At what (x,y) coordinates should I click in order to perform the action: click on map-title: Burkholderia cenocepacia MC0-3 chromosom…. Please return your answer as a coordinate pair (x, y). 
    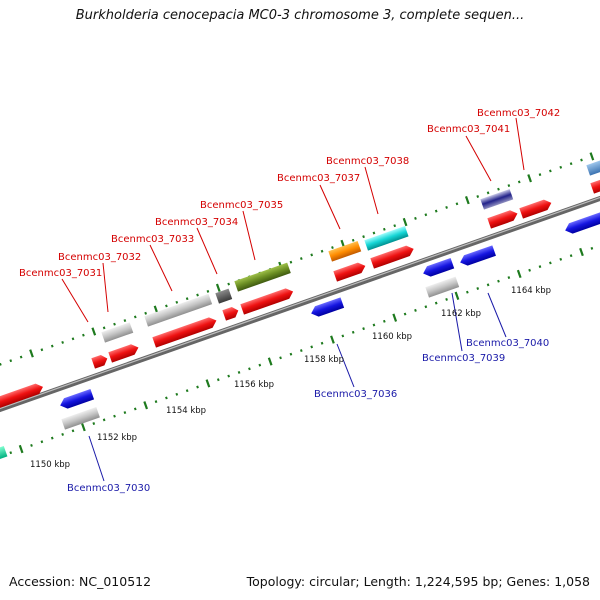
    Looking at the image, I should click on (300, 15).